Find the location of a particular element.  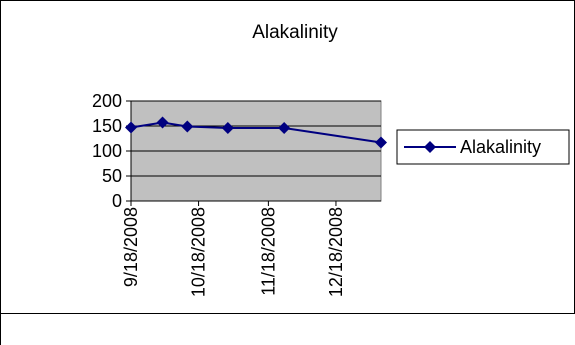

legend-series-label: Alakalinity is located at coordinates (500, 147).